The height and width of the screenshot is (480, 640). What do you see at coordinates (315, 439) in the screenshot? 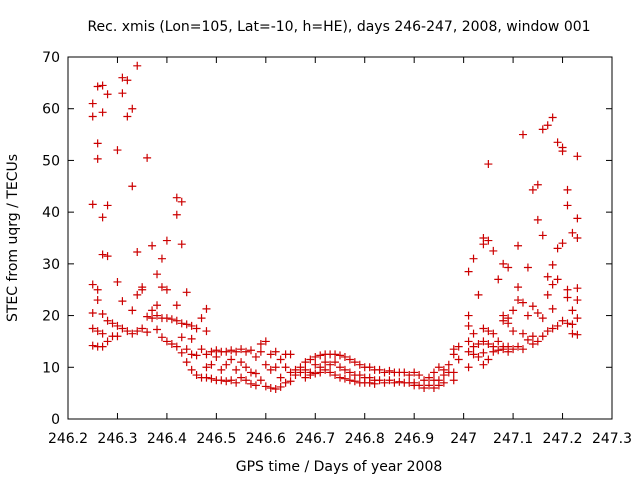
I see `x-tick-label: 246.7` at bounding box center [315, 439].